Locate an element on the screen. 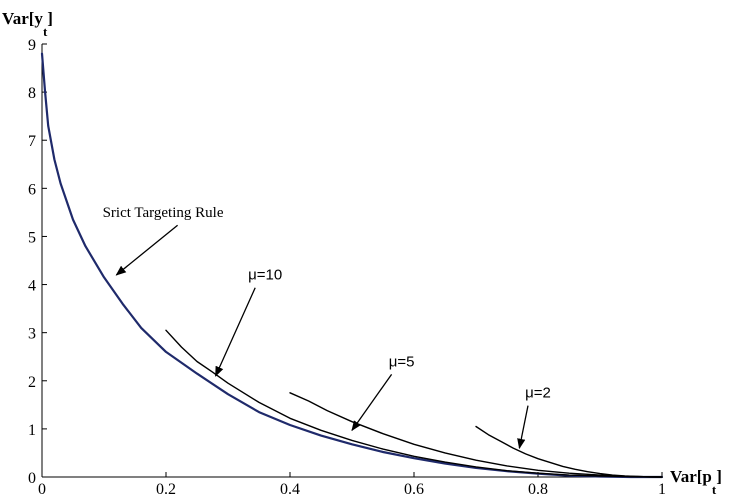 The width and height of the screenshot is (738, 498). y-tick-label-5: 5 is located at coordinates (32, 237).